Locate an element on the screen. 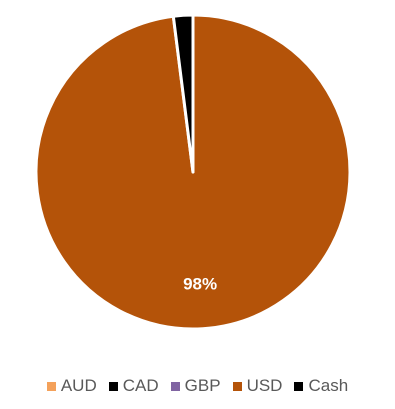 Image resolution: width=395 pixels, height=409 pixels. legend-item-cad: CAD is located at coordinates (133, 386).